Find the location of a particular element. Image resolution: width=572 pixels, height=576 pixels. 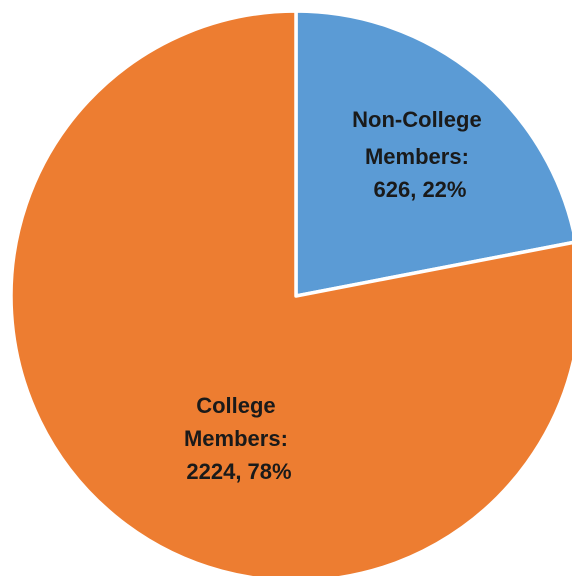

slice-label-non-college-line-2: Members: is located at coordinates (417, 156).